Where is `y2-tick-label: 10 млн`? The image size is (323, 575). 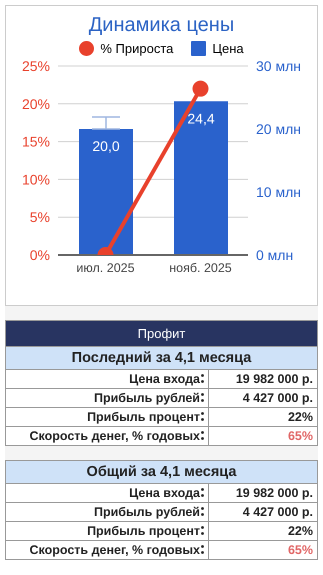 y2-tick-label: 10 млн is located at coordinates (278, 192).